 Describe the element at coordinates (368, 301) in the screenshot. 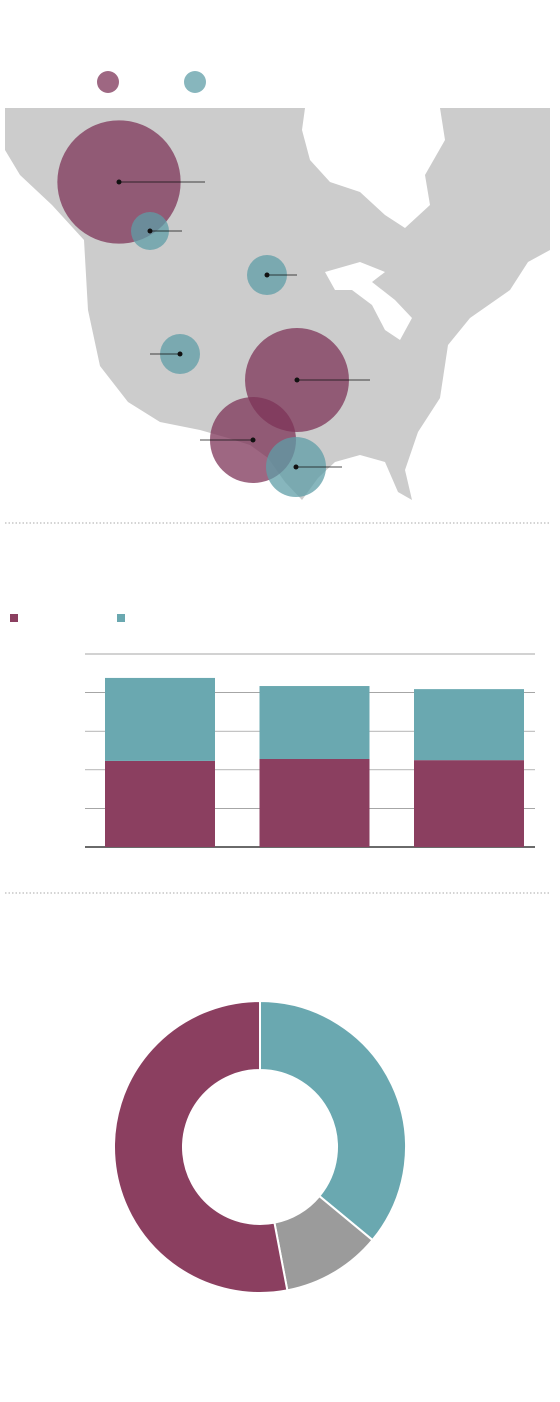

I see `great-lakes` at that location.